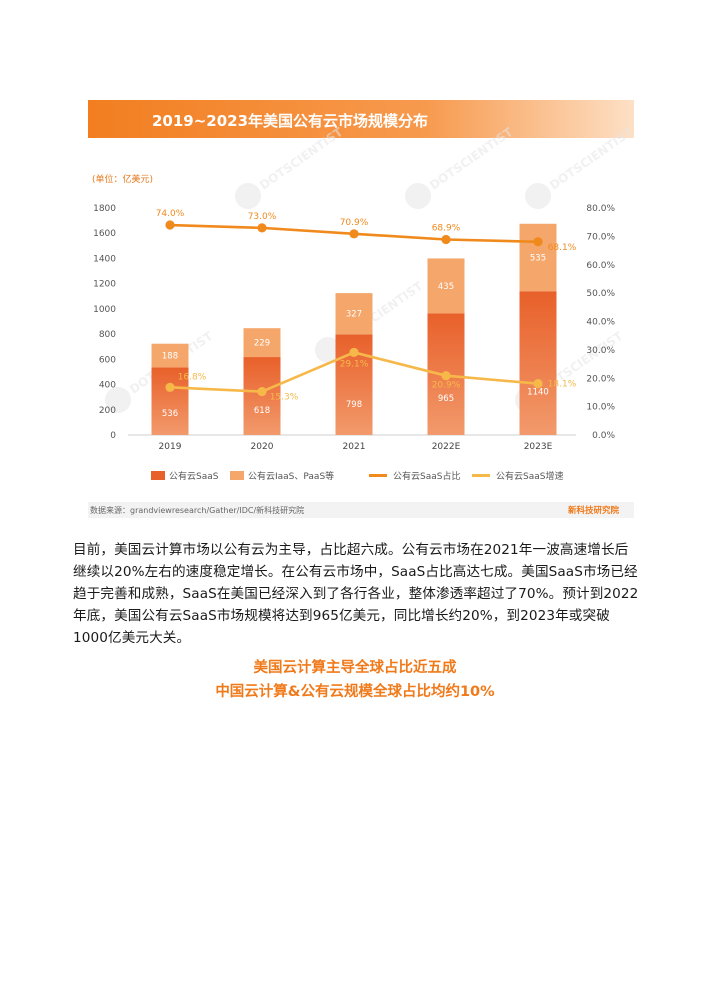 This screenshot has width=710, height=1004. I want to click on y-right-tick-label: 80.0%, so click(600, 209).